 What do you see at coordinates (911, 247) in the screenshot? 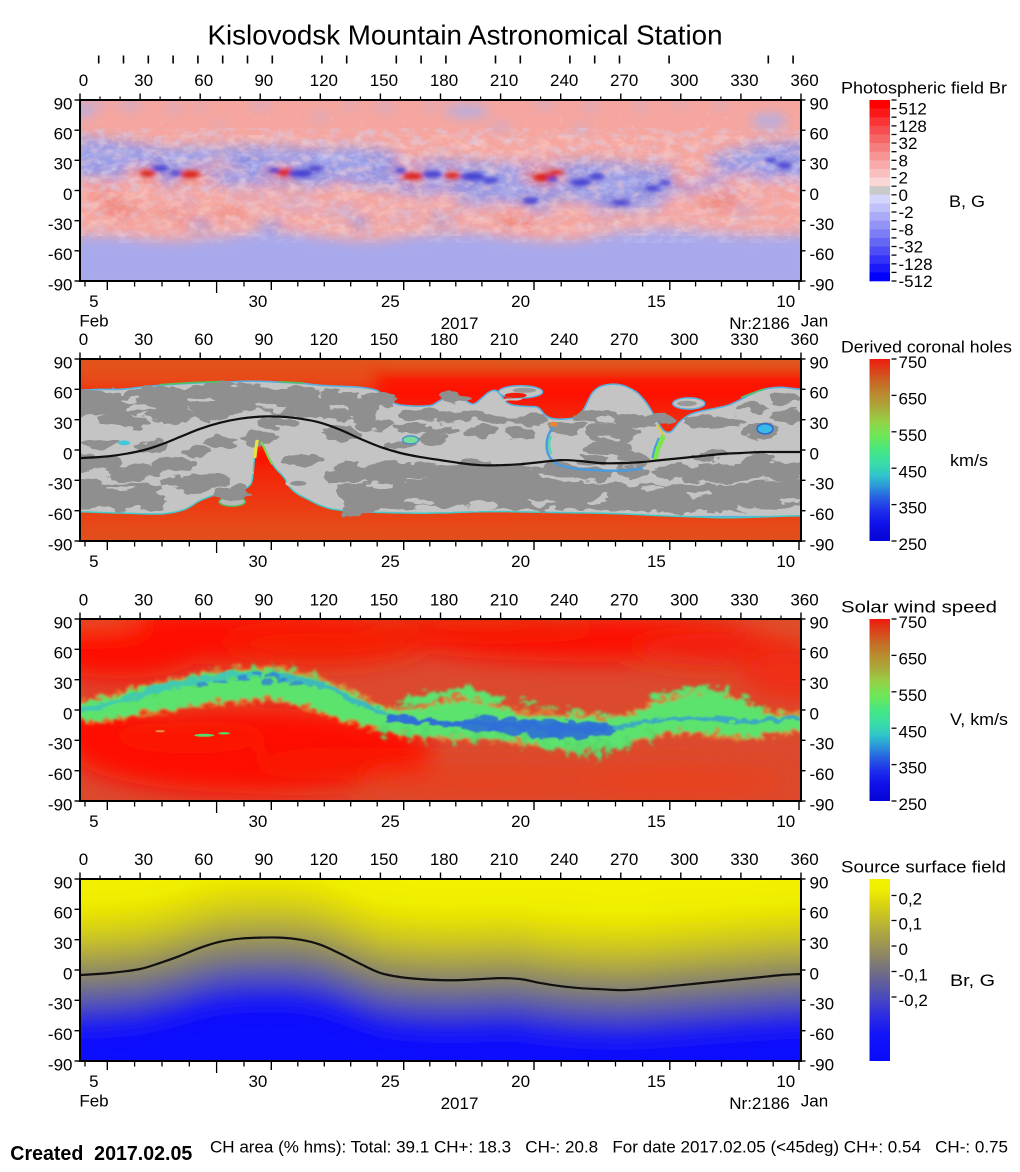
I see `svg-text: -32` at bounding box center [911, 247].